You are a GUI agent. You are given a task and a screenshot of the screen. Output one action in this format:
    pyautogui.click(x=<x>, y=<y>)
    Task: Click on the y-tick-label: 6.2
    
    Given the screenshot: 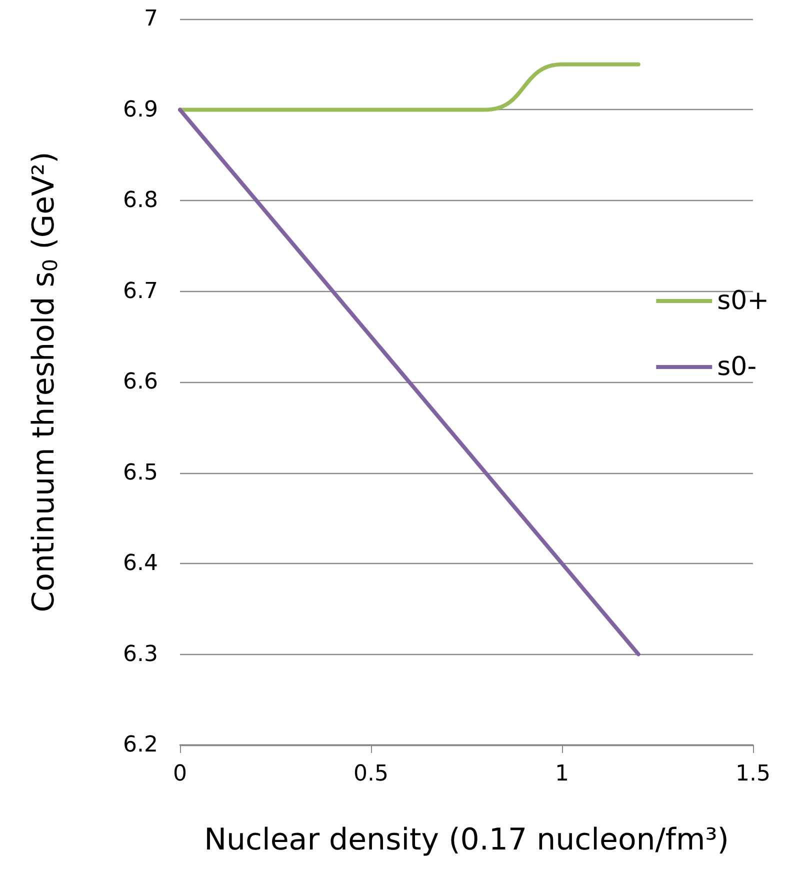 What is the action you would take?
    pyautogui.click(x=140, y=745)
    